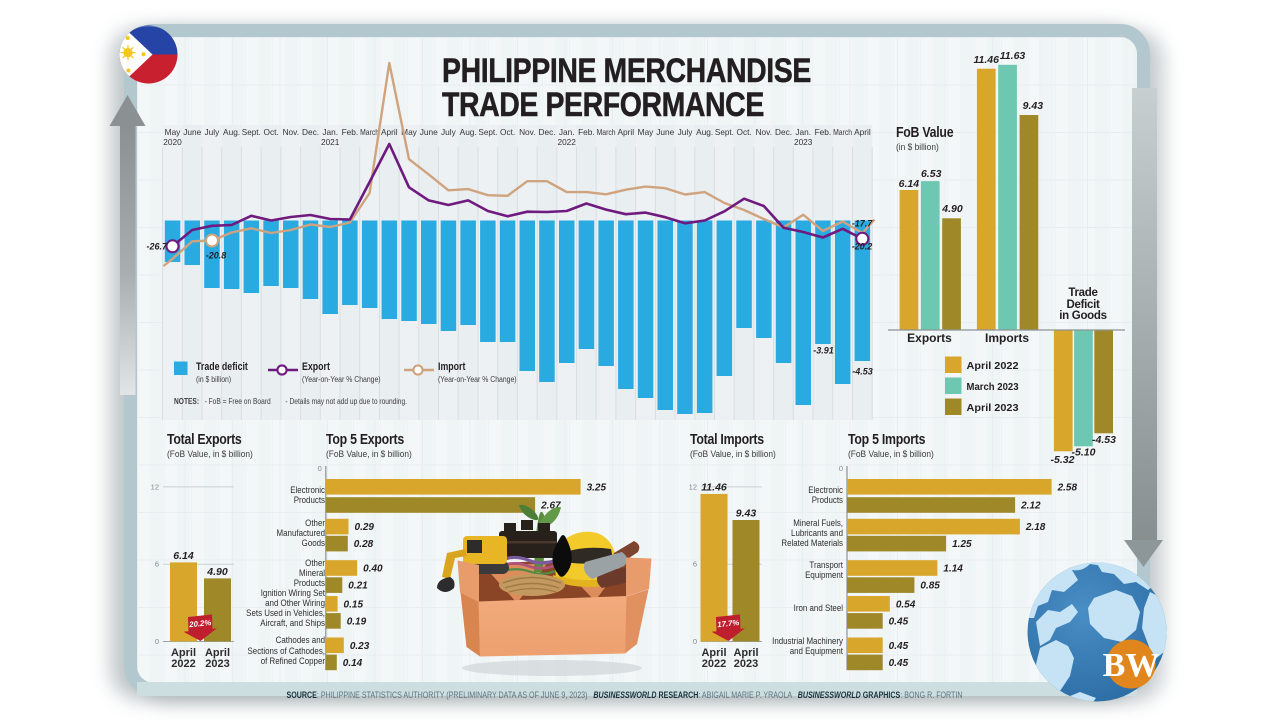 The image size is (1280, 720). I want to click on svg-text: 0.19, so click(357, 621).